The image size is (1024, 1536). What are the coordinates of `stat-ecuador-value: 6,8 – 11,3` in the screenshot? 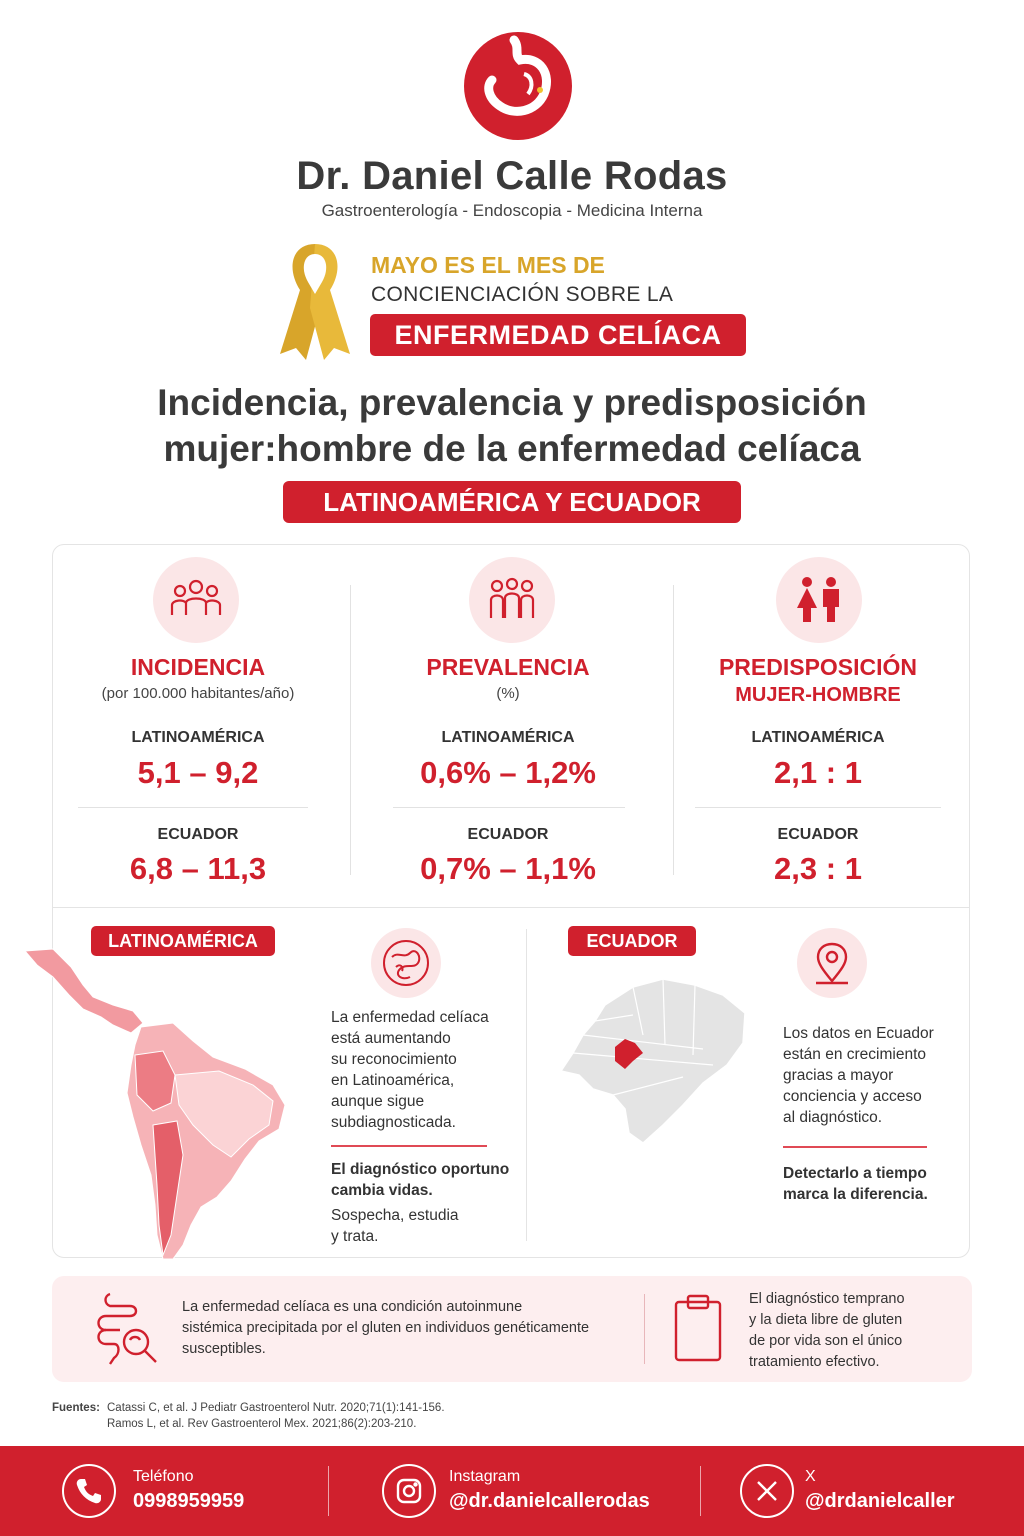 It's located at (198, 868).